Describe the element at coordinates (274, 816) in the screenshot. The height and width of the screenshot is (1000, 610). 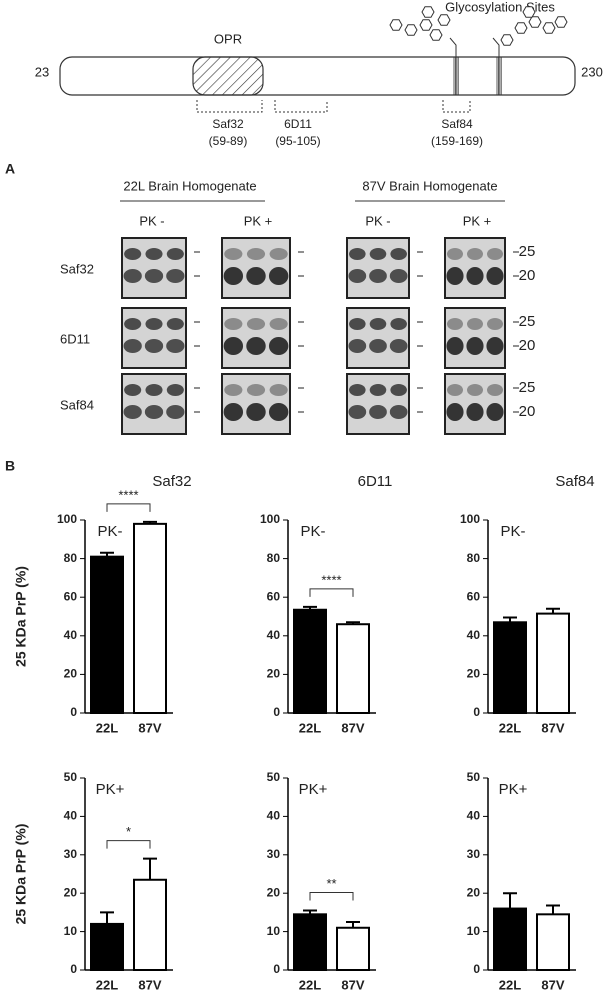
I see `y-tick-label: 40` at that location.